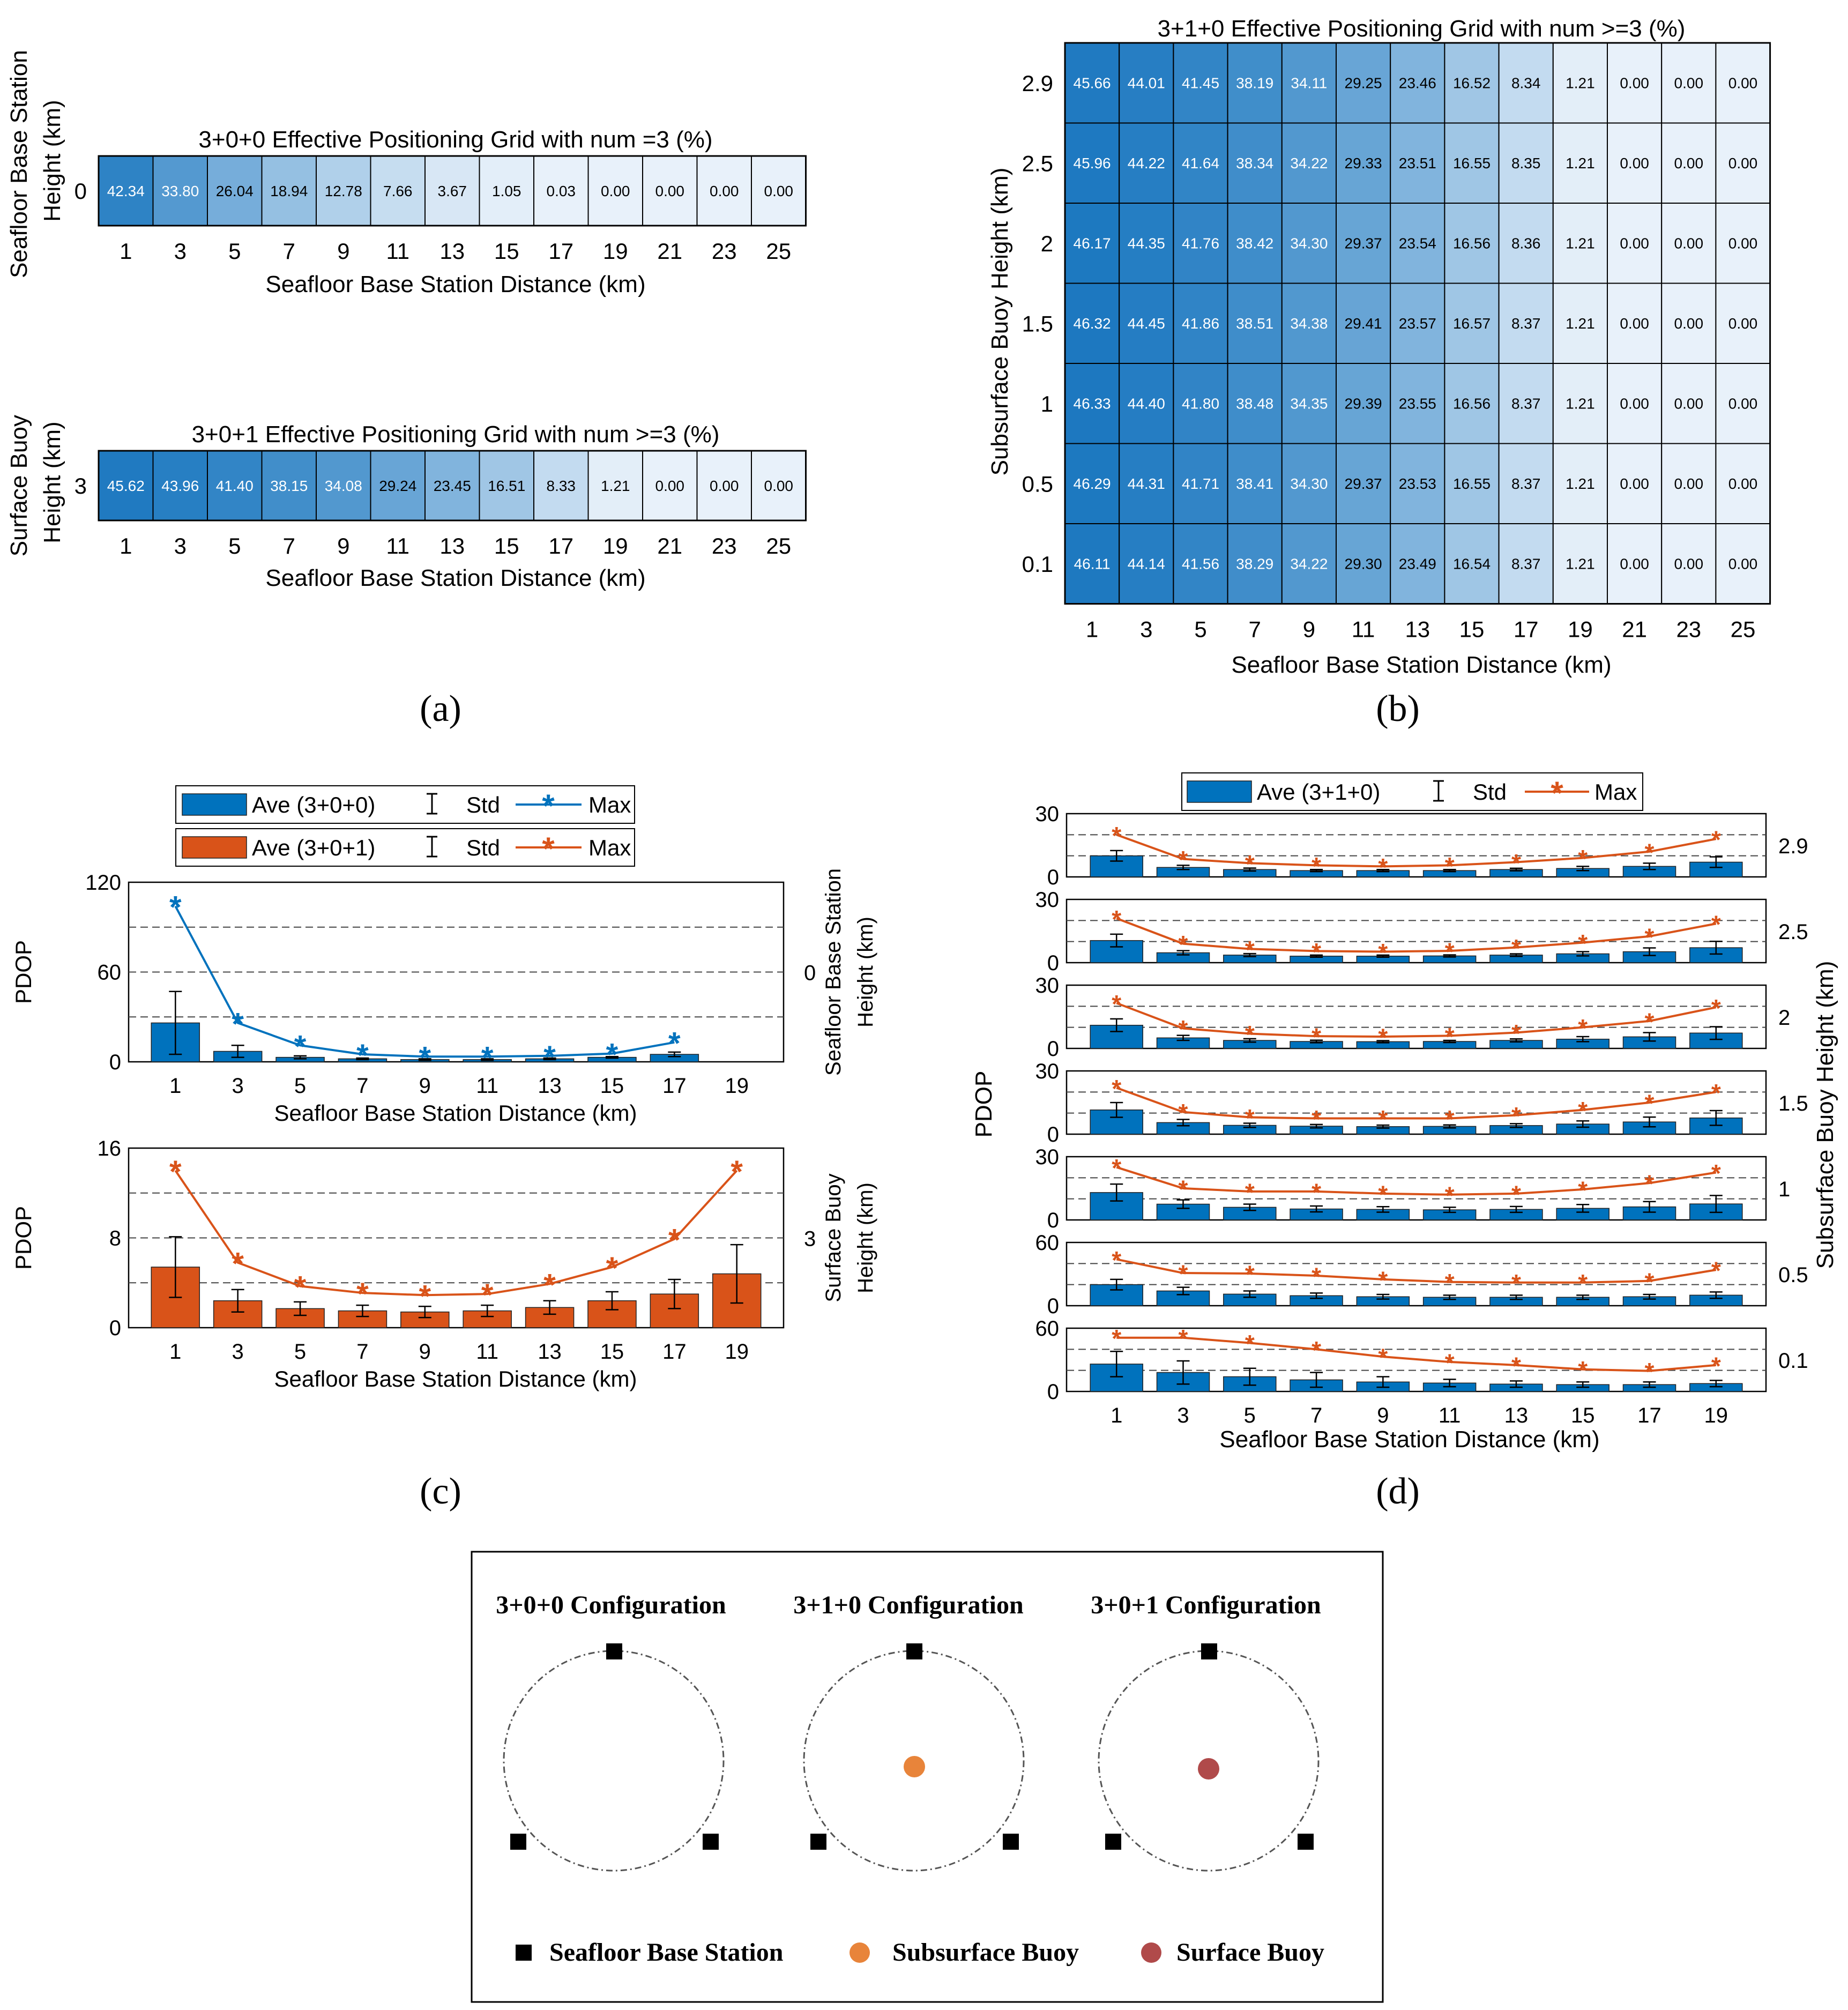 The image size is (1848, 2010). Describe the element at coordinates (483, 805) in the screenshot. I see `legend-std-label: Std` at that location.